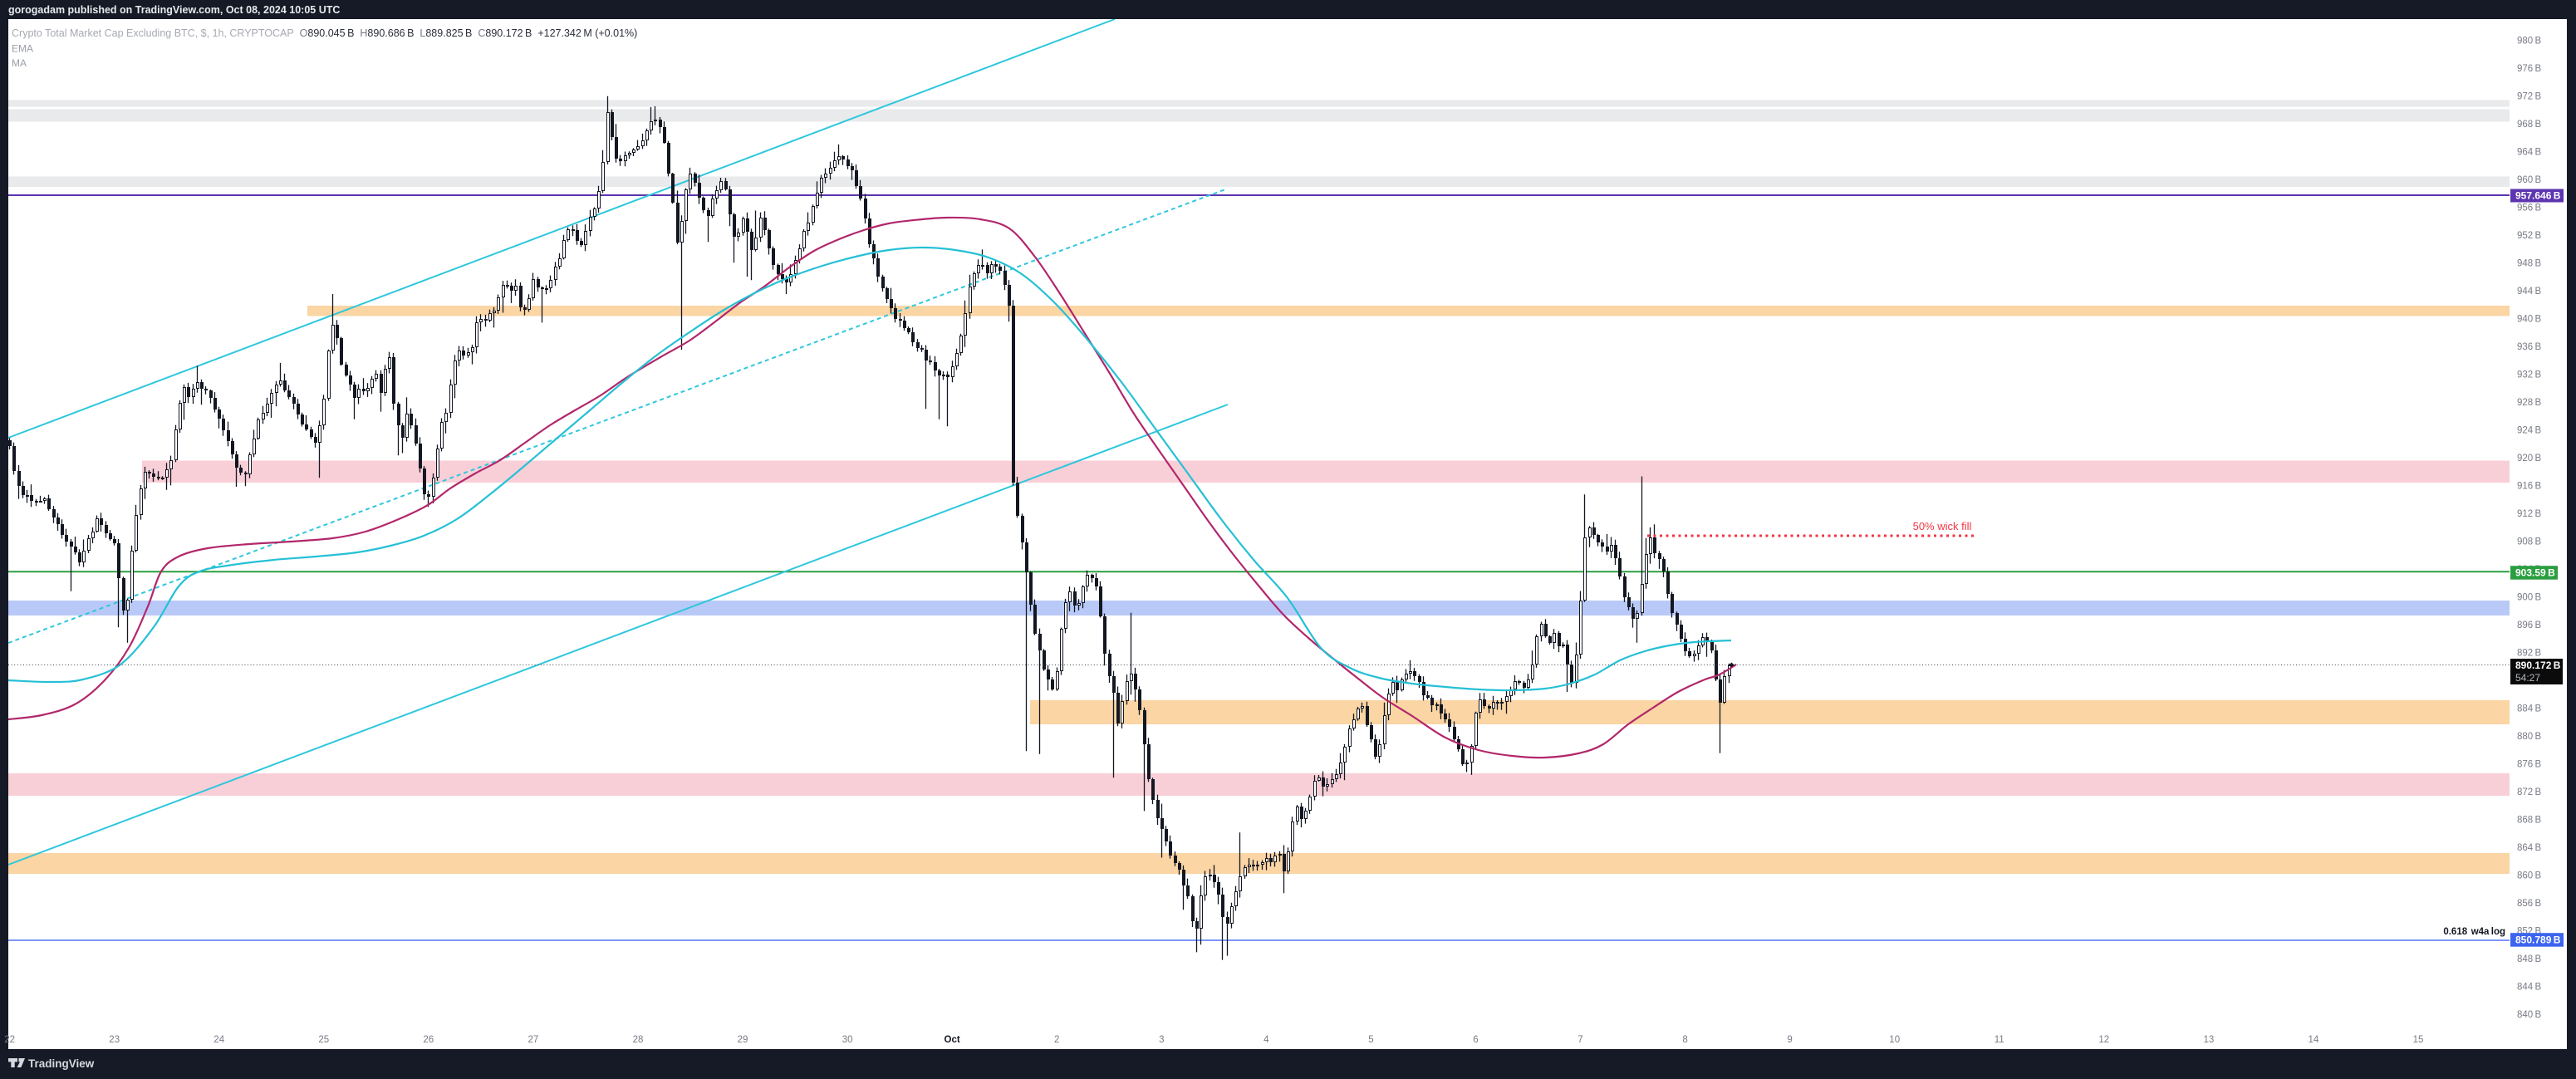 This screenshot has height=1079, width=2576. Describe the element at coordinates (2529, 152) in the screenshot. I see `svg-text: 964 B` at that location.